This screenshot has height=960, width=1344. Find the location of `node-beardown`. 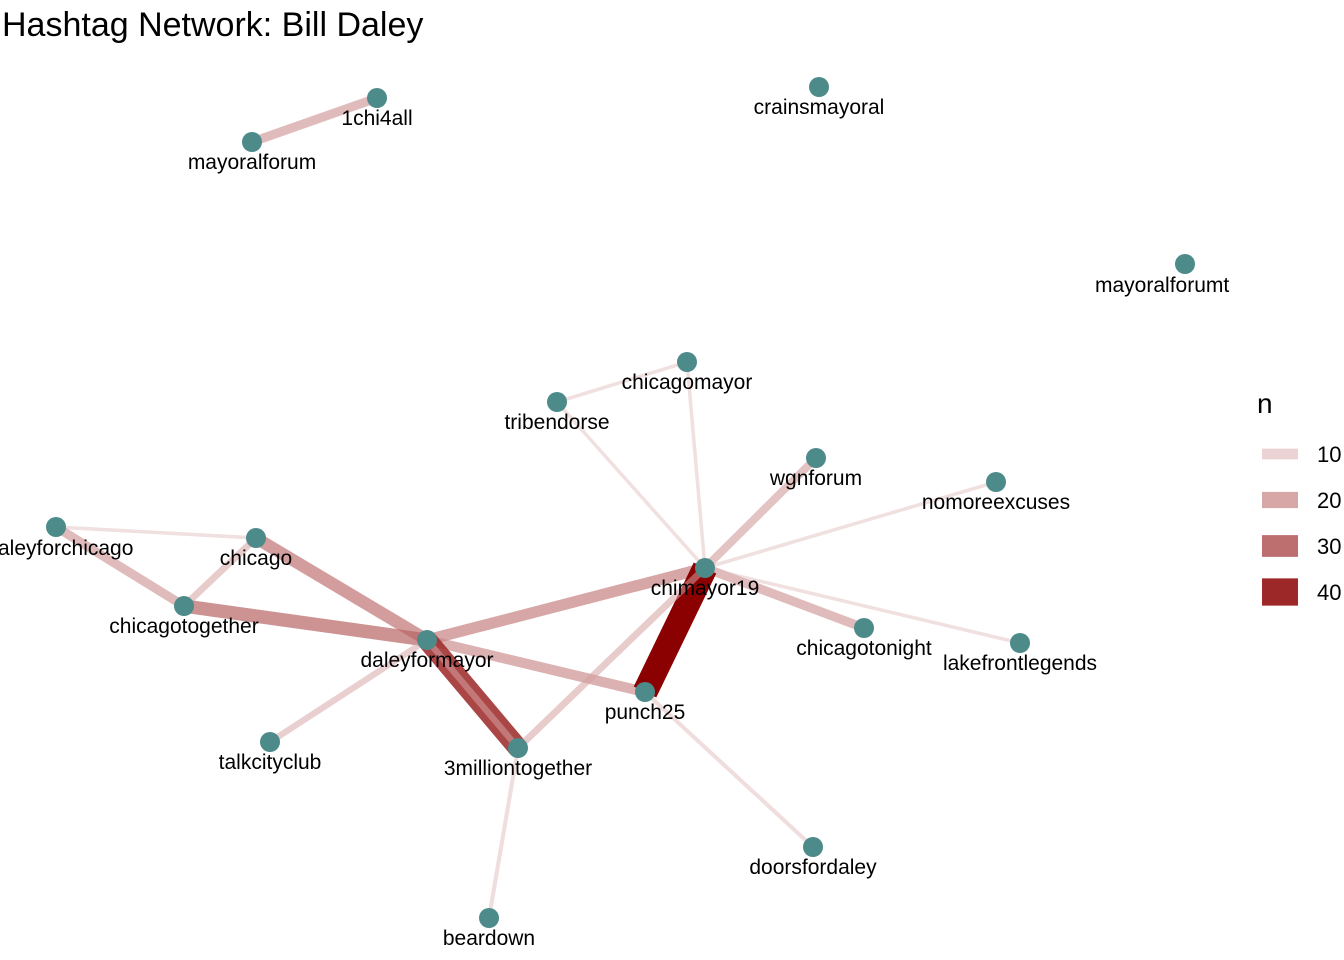

node-beardown is located at coordinates (489, 918).